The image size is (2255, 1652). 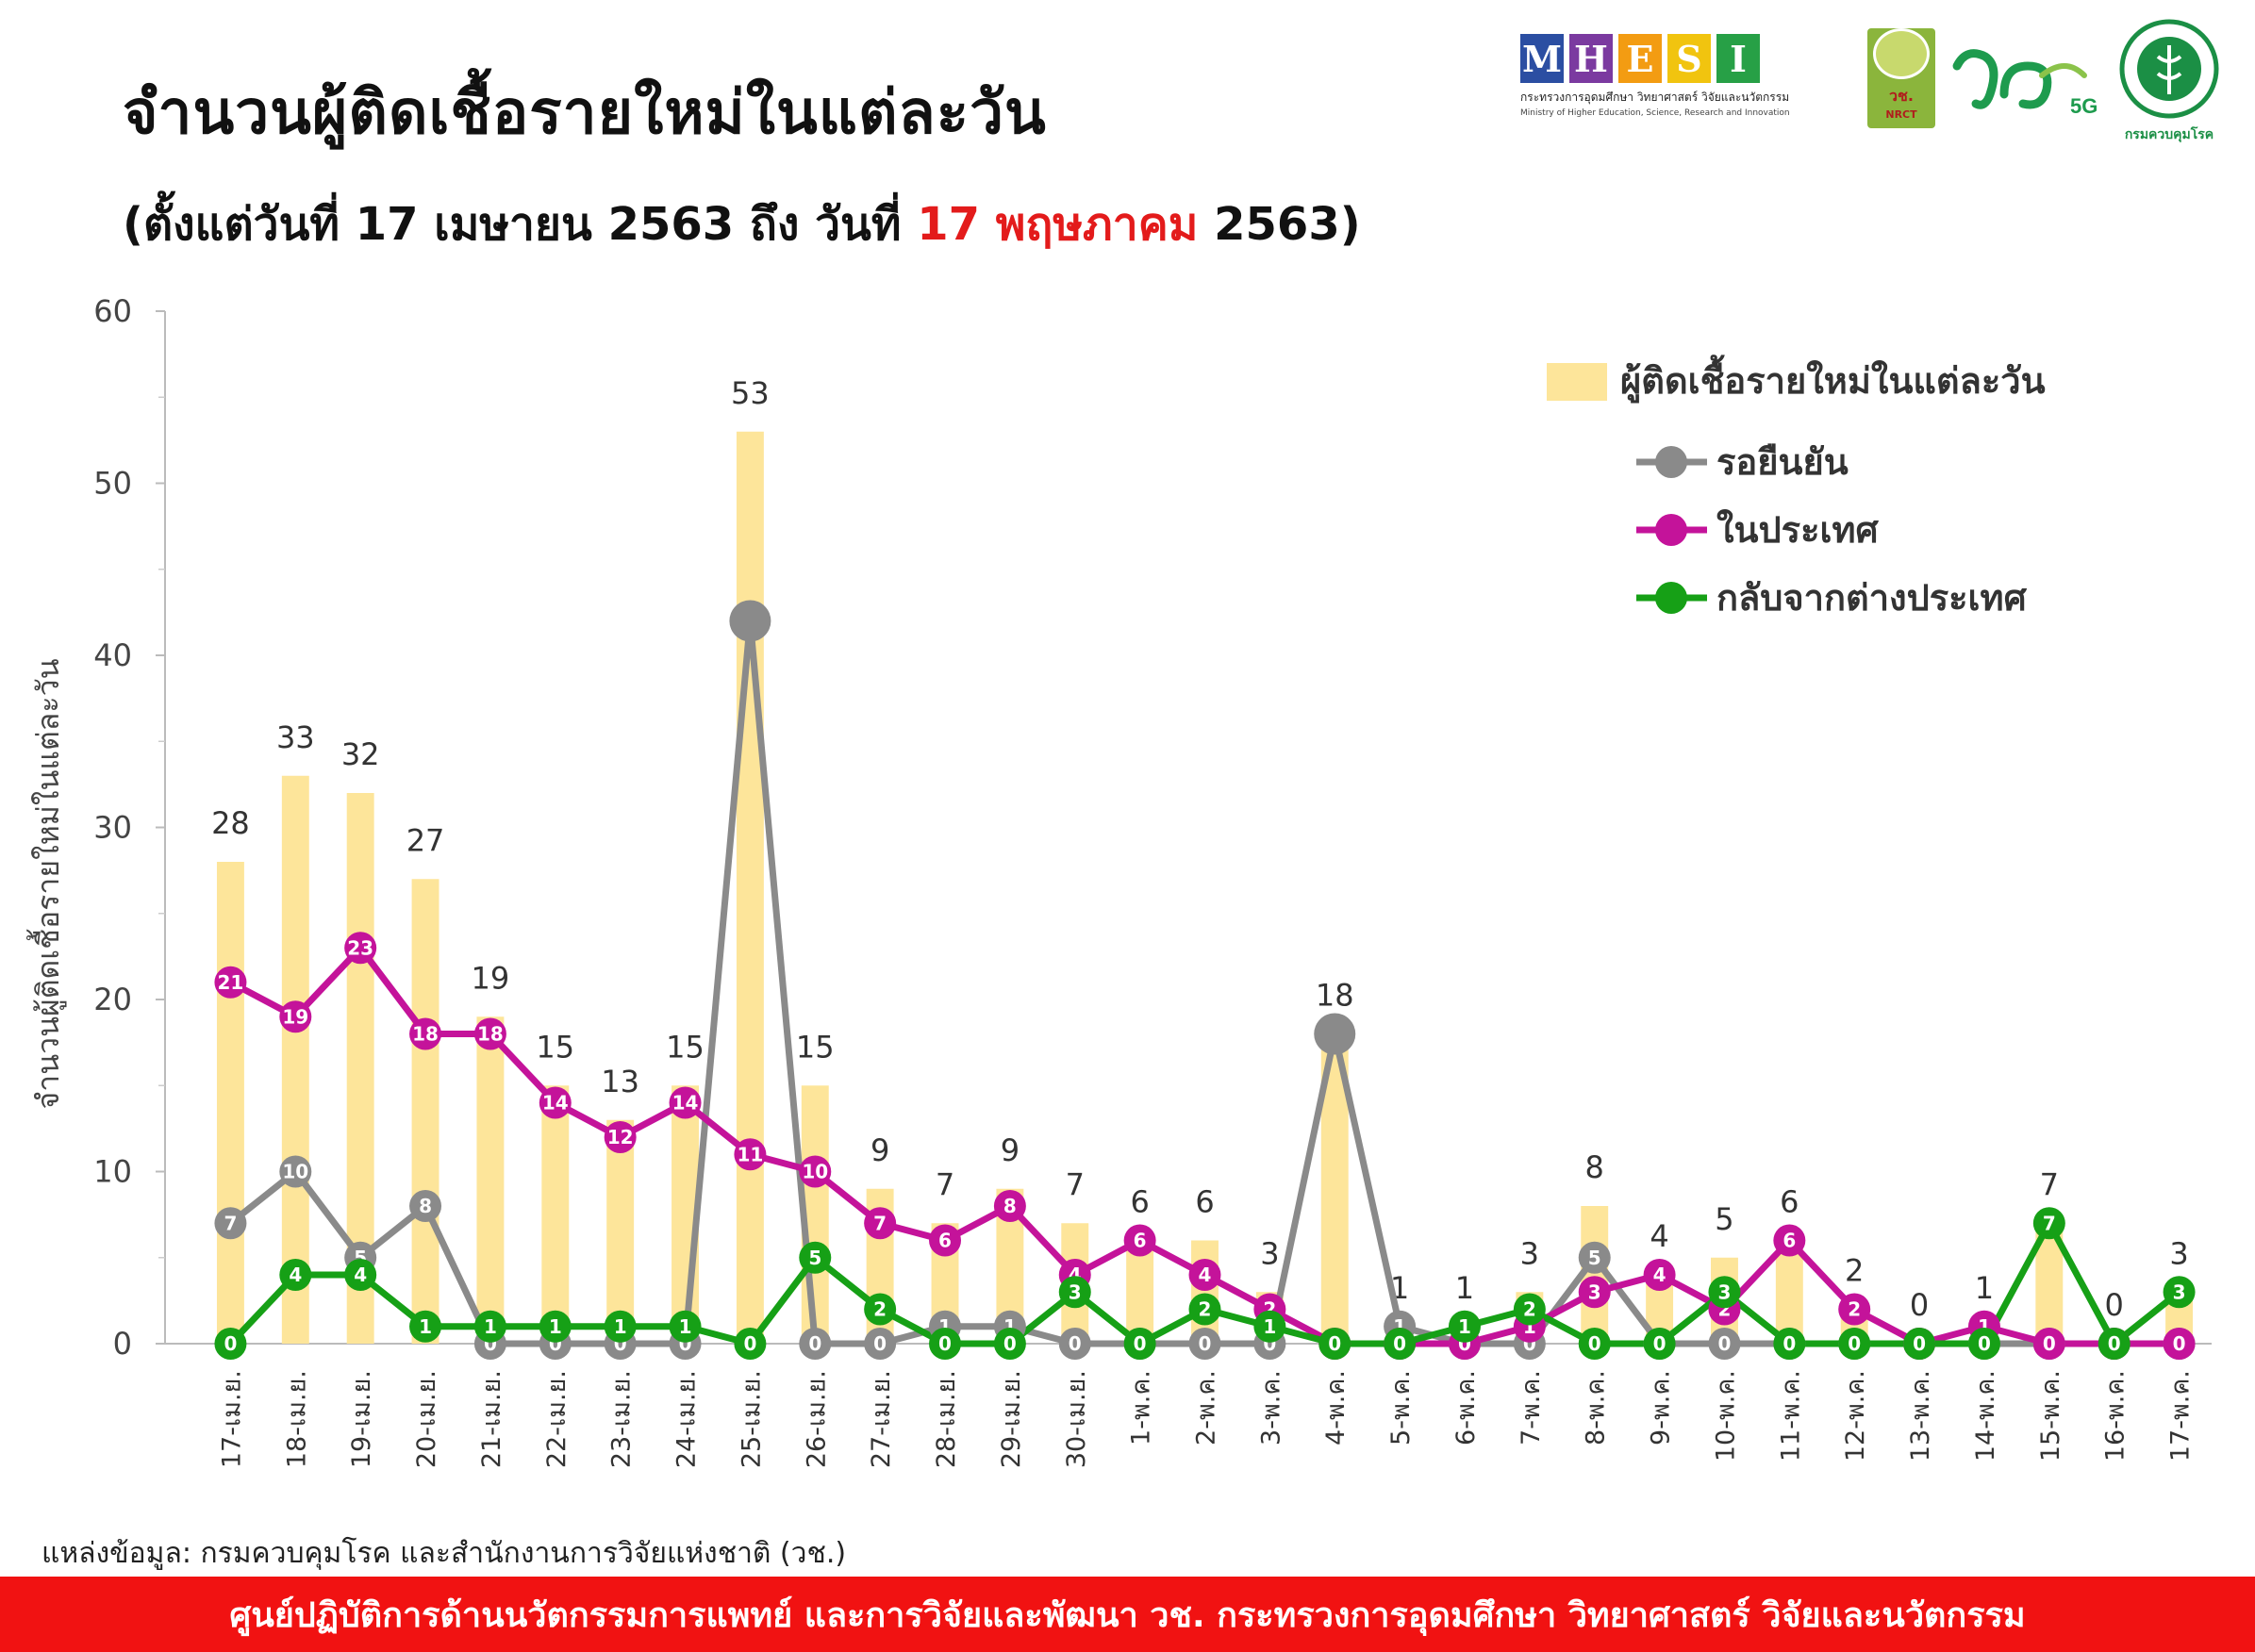 I want to click on bar-total-label: 1, so click(x=1984, y=1288).